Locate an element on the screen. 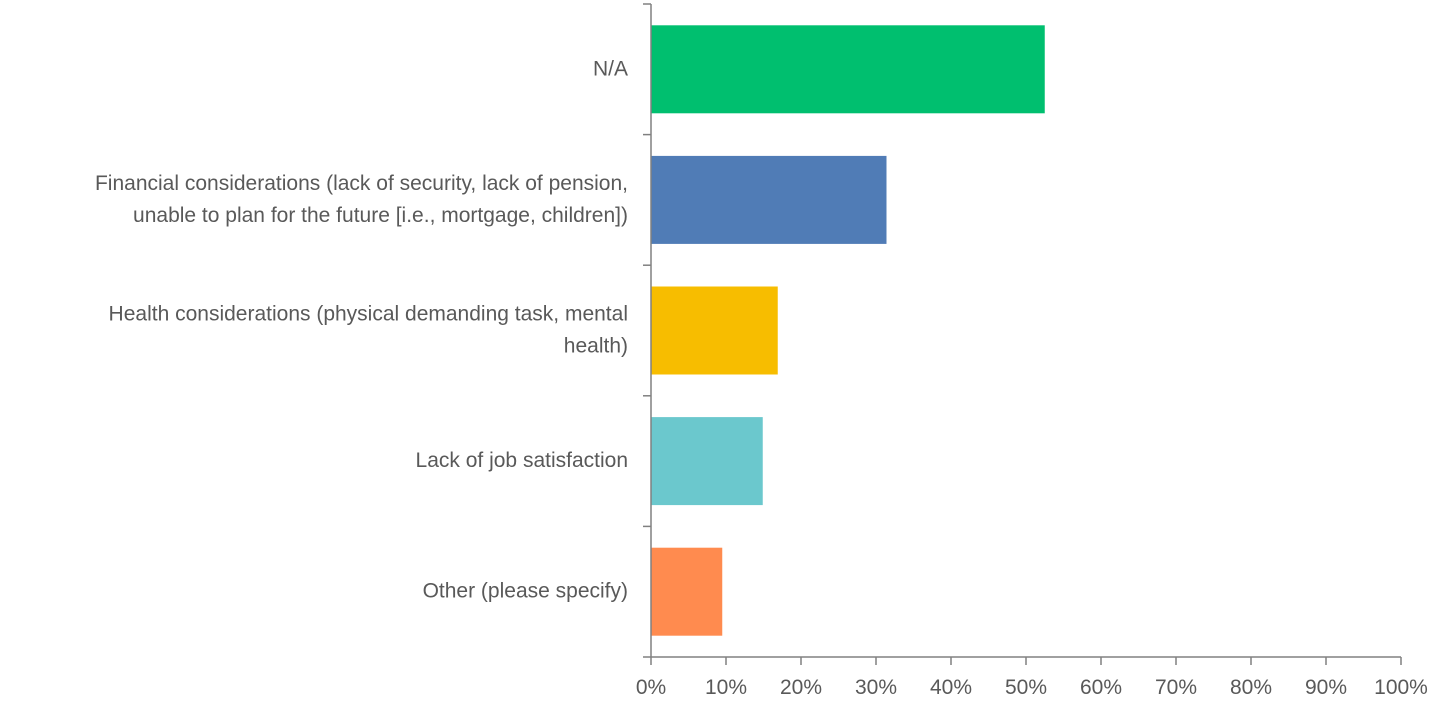  x-tick-label-100pct: 100% is located at coordinates (1401, 687).